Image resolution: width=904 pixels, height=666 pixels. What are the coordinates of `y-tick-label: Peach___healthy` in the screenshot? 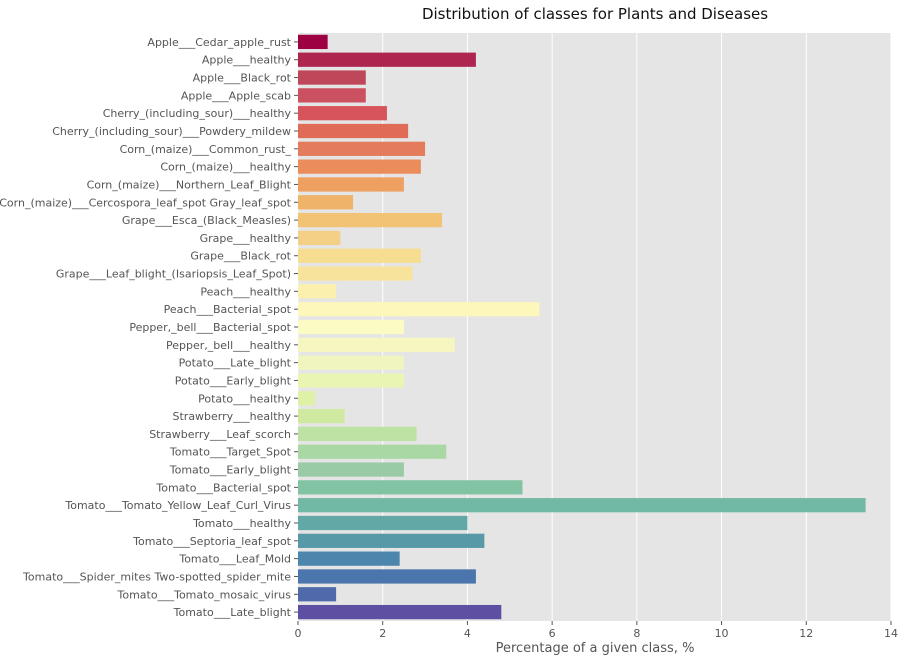 It's located at (245, 291).